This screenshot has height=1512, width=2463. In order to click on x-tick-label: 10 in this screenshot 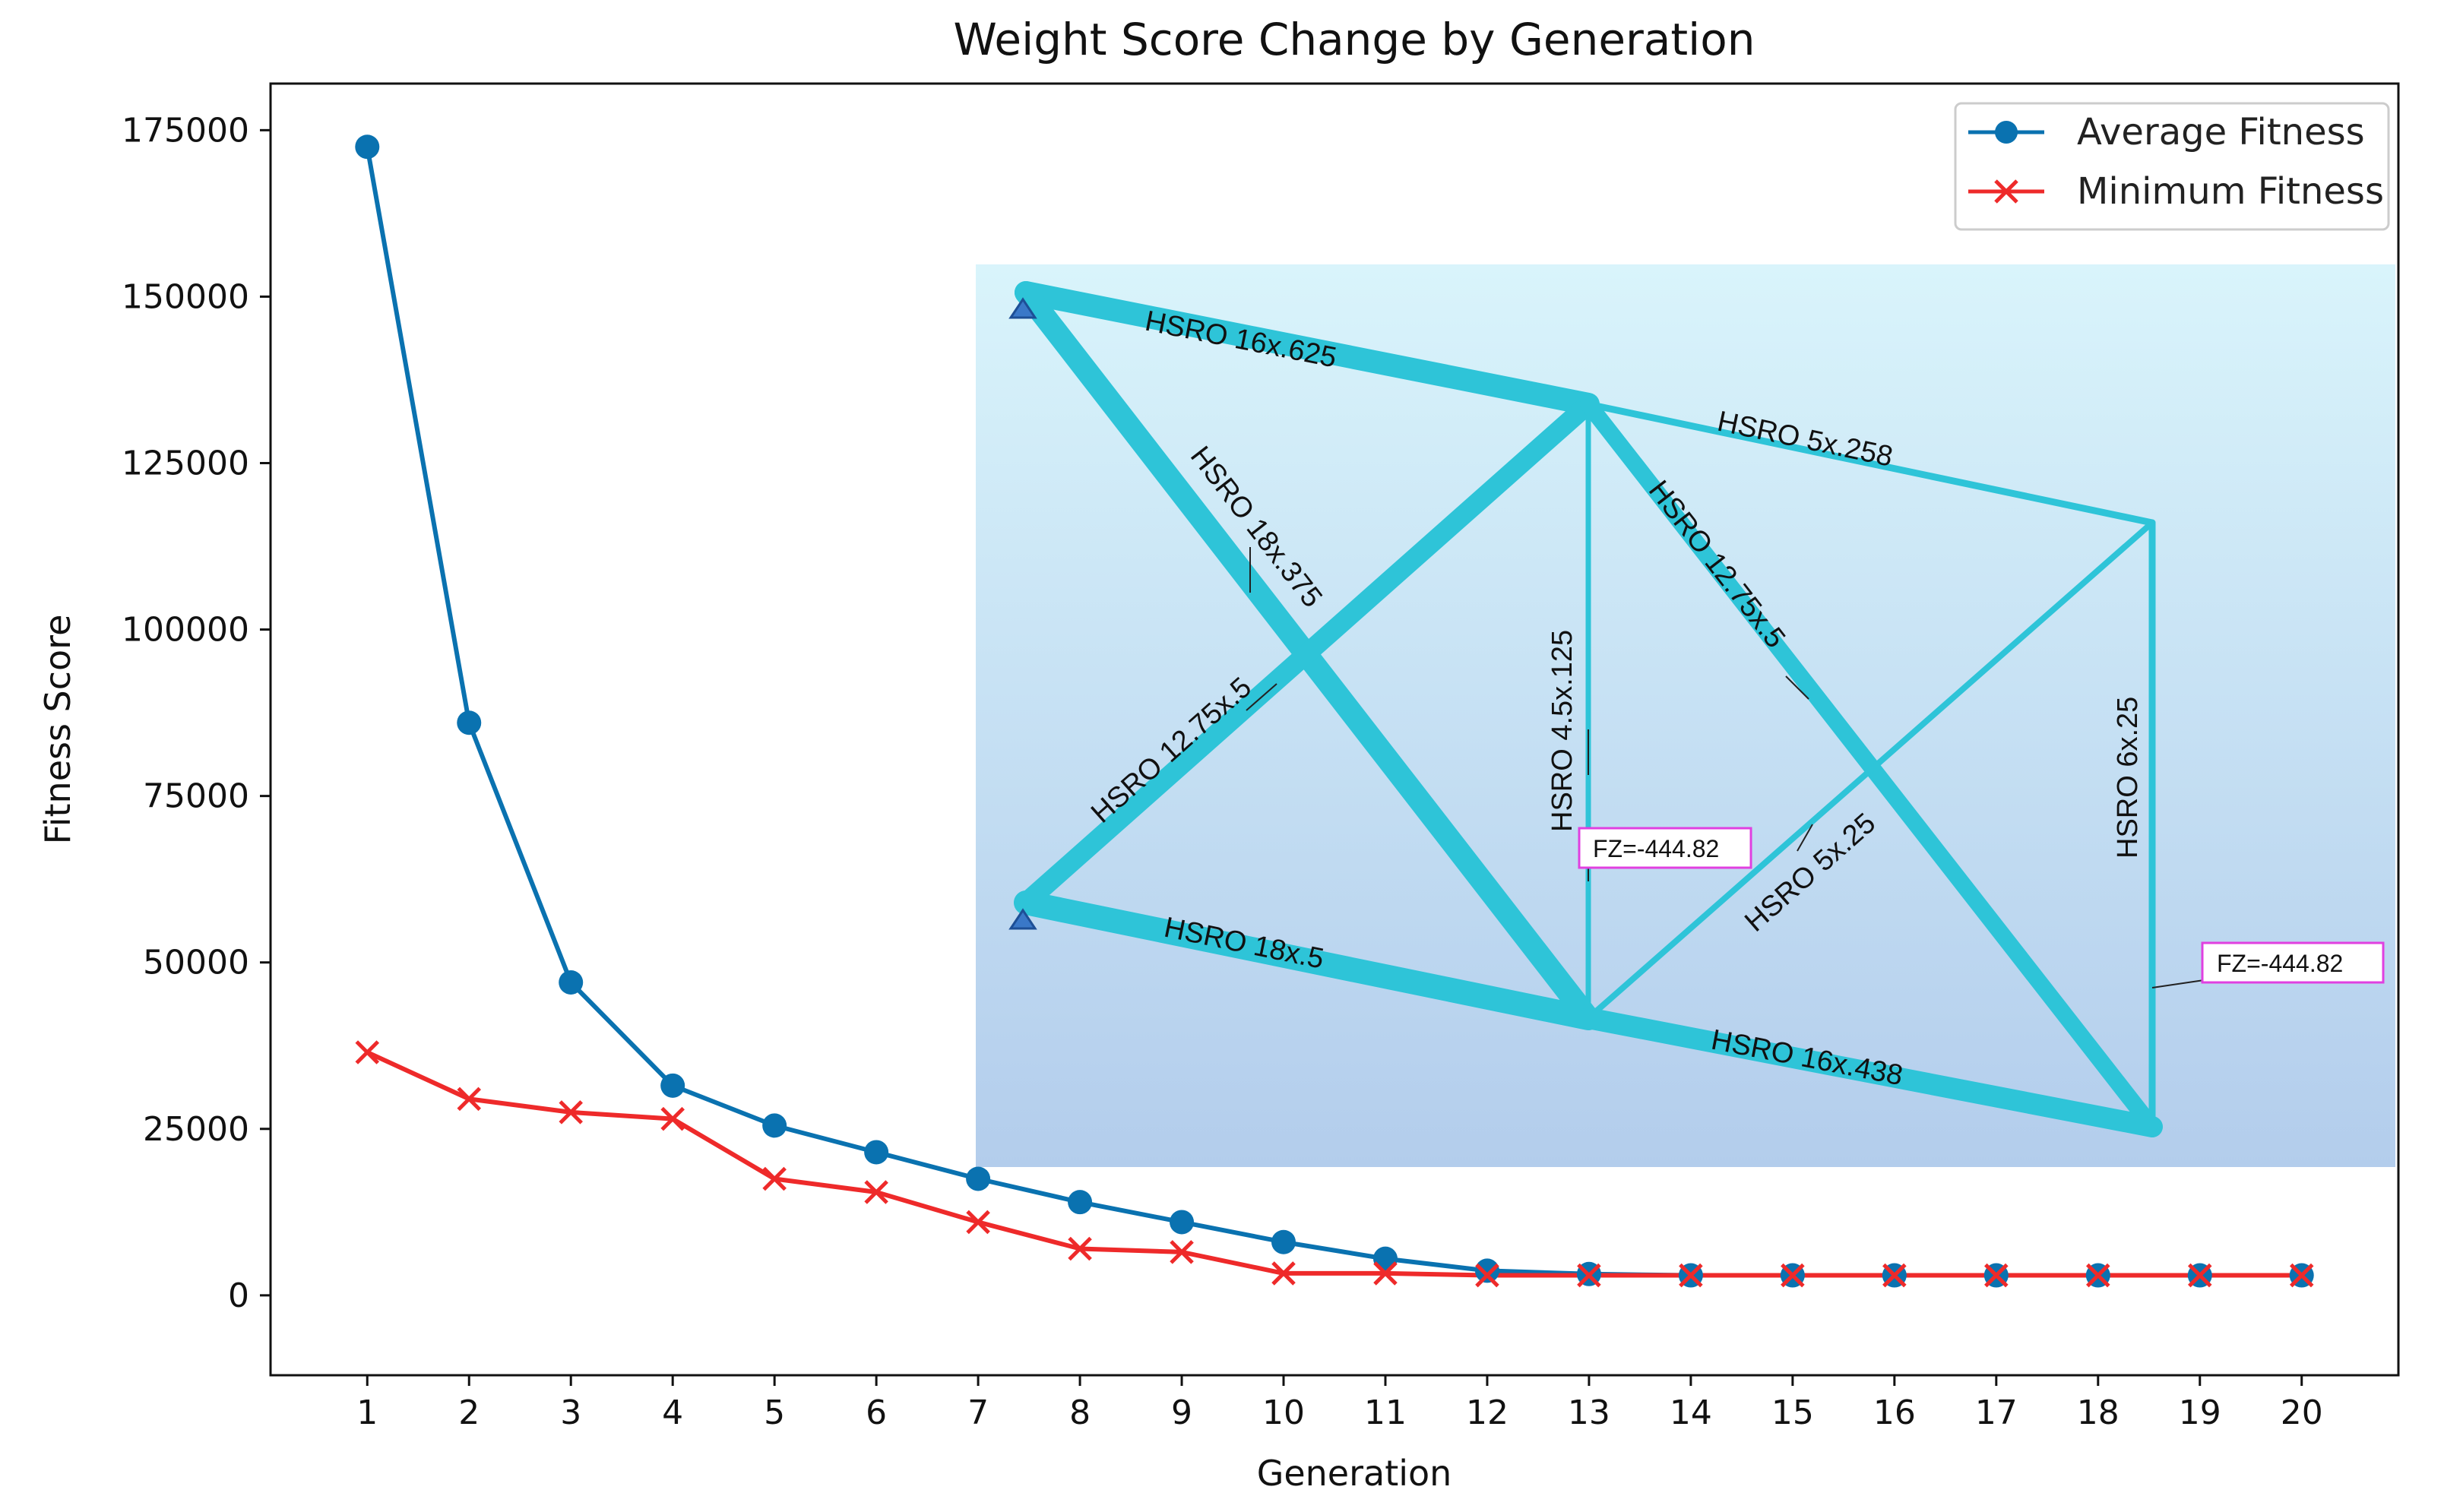, I will do `click(1284, 1412)`.